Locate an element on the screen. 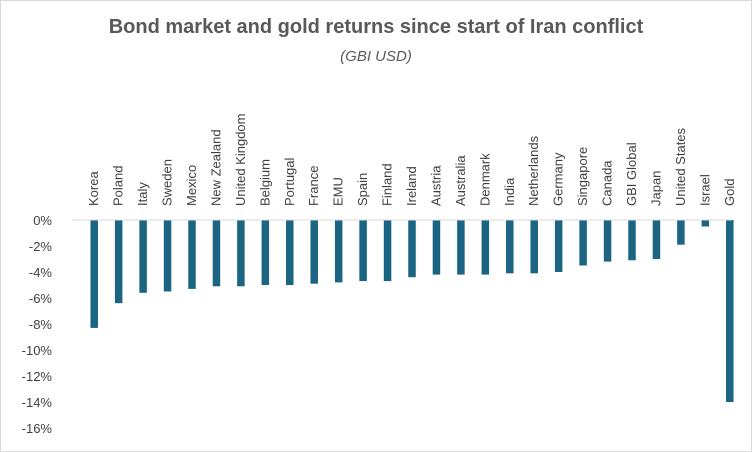 The height and width of the screenshot is (452, 752). category-label: Portugal is located at coordinates (289, 181).